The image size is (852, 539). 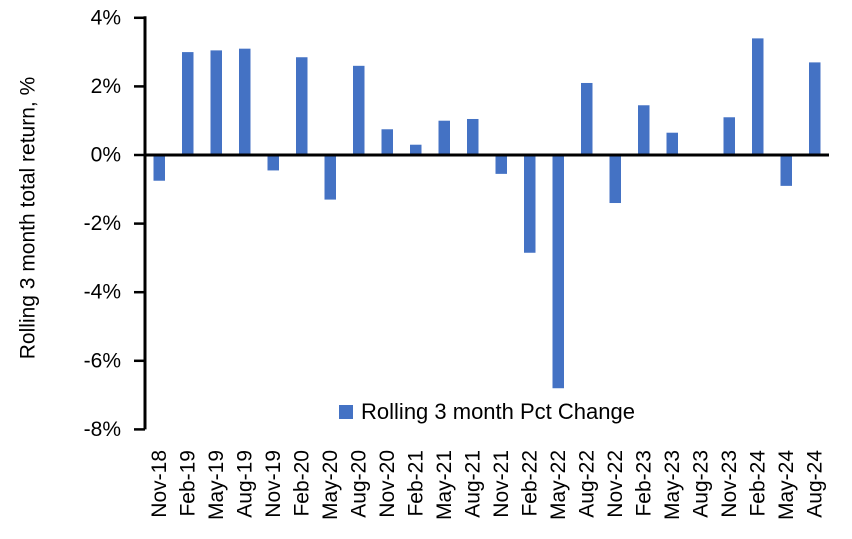 What do you see at coordinates (615, 484) in the screenshot?
I see `x-tick-label-Nov-22: Nov-22` at bounding box center [615, 484].